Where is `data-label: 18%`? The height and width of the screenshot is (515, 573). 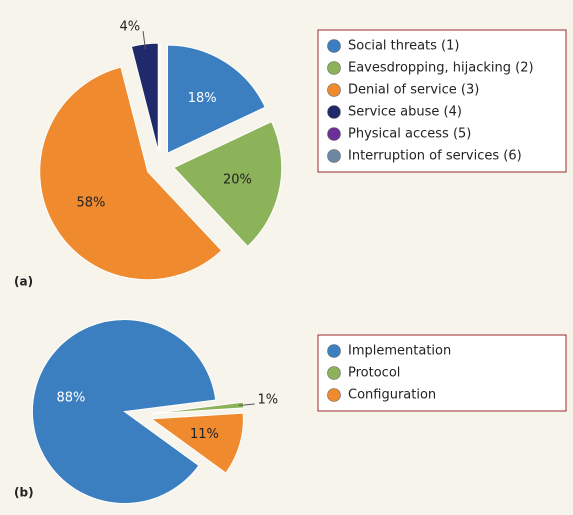
data-label: 18% is located at coordinates (202, 98).